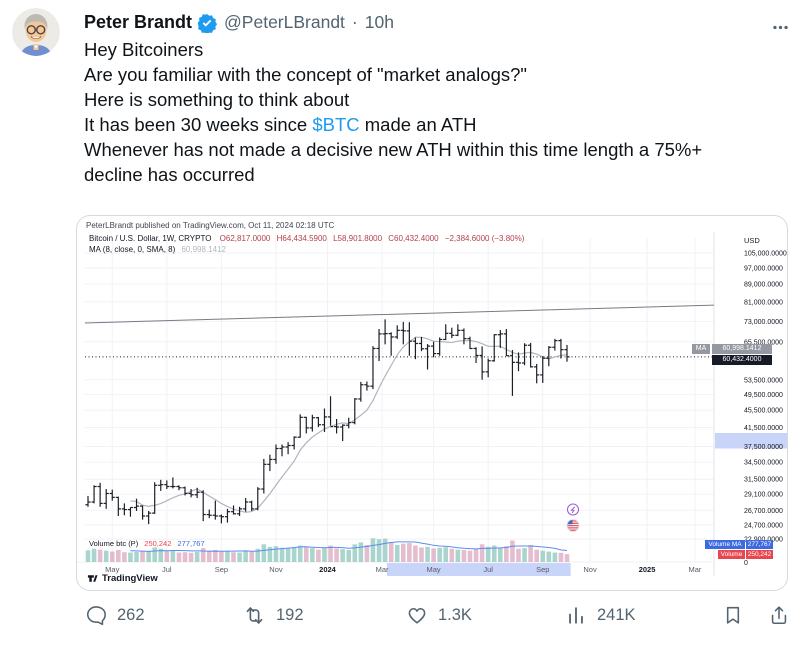  What do you see at coordinates (169, 174) in the screenshot?
I see `body-line: decline has occurred` at bounding box center [169, 174].